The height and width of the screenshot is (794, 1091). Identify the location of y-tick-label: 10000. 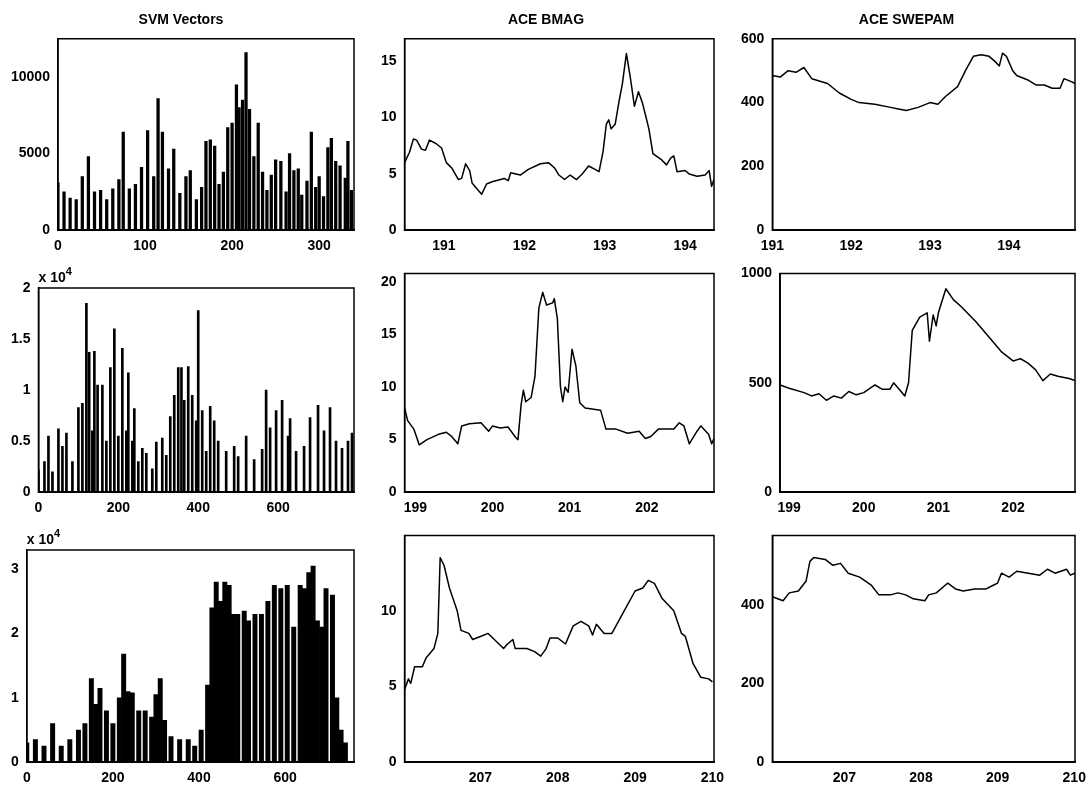
(30, 75).